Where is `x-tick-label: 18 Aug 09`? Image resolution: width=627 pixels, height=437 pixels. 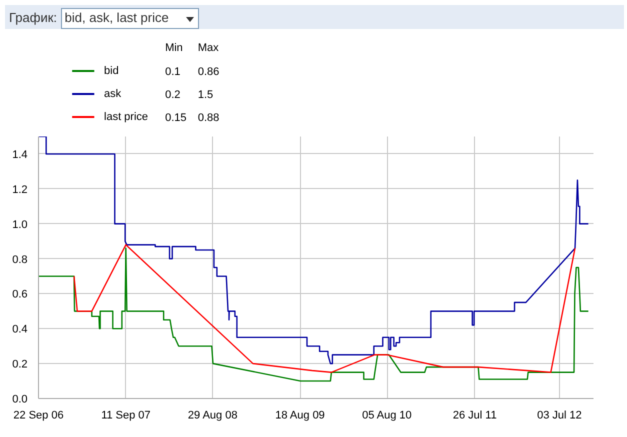
x-tick-label: 18 Aug 09 is located at coordinates (300, 416).